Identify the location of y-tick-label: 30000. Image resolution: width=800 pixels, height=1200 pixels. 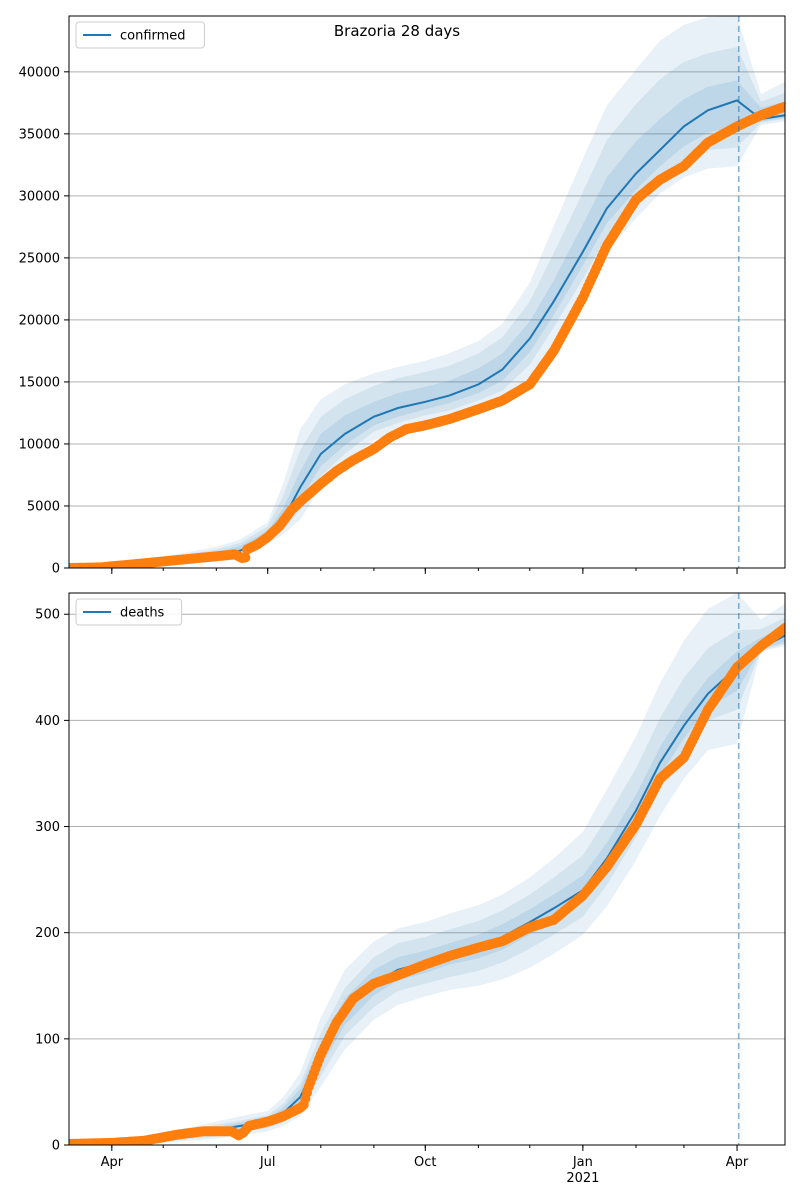
(39, 196).